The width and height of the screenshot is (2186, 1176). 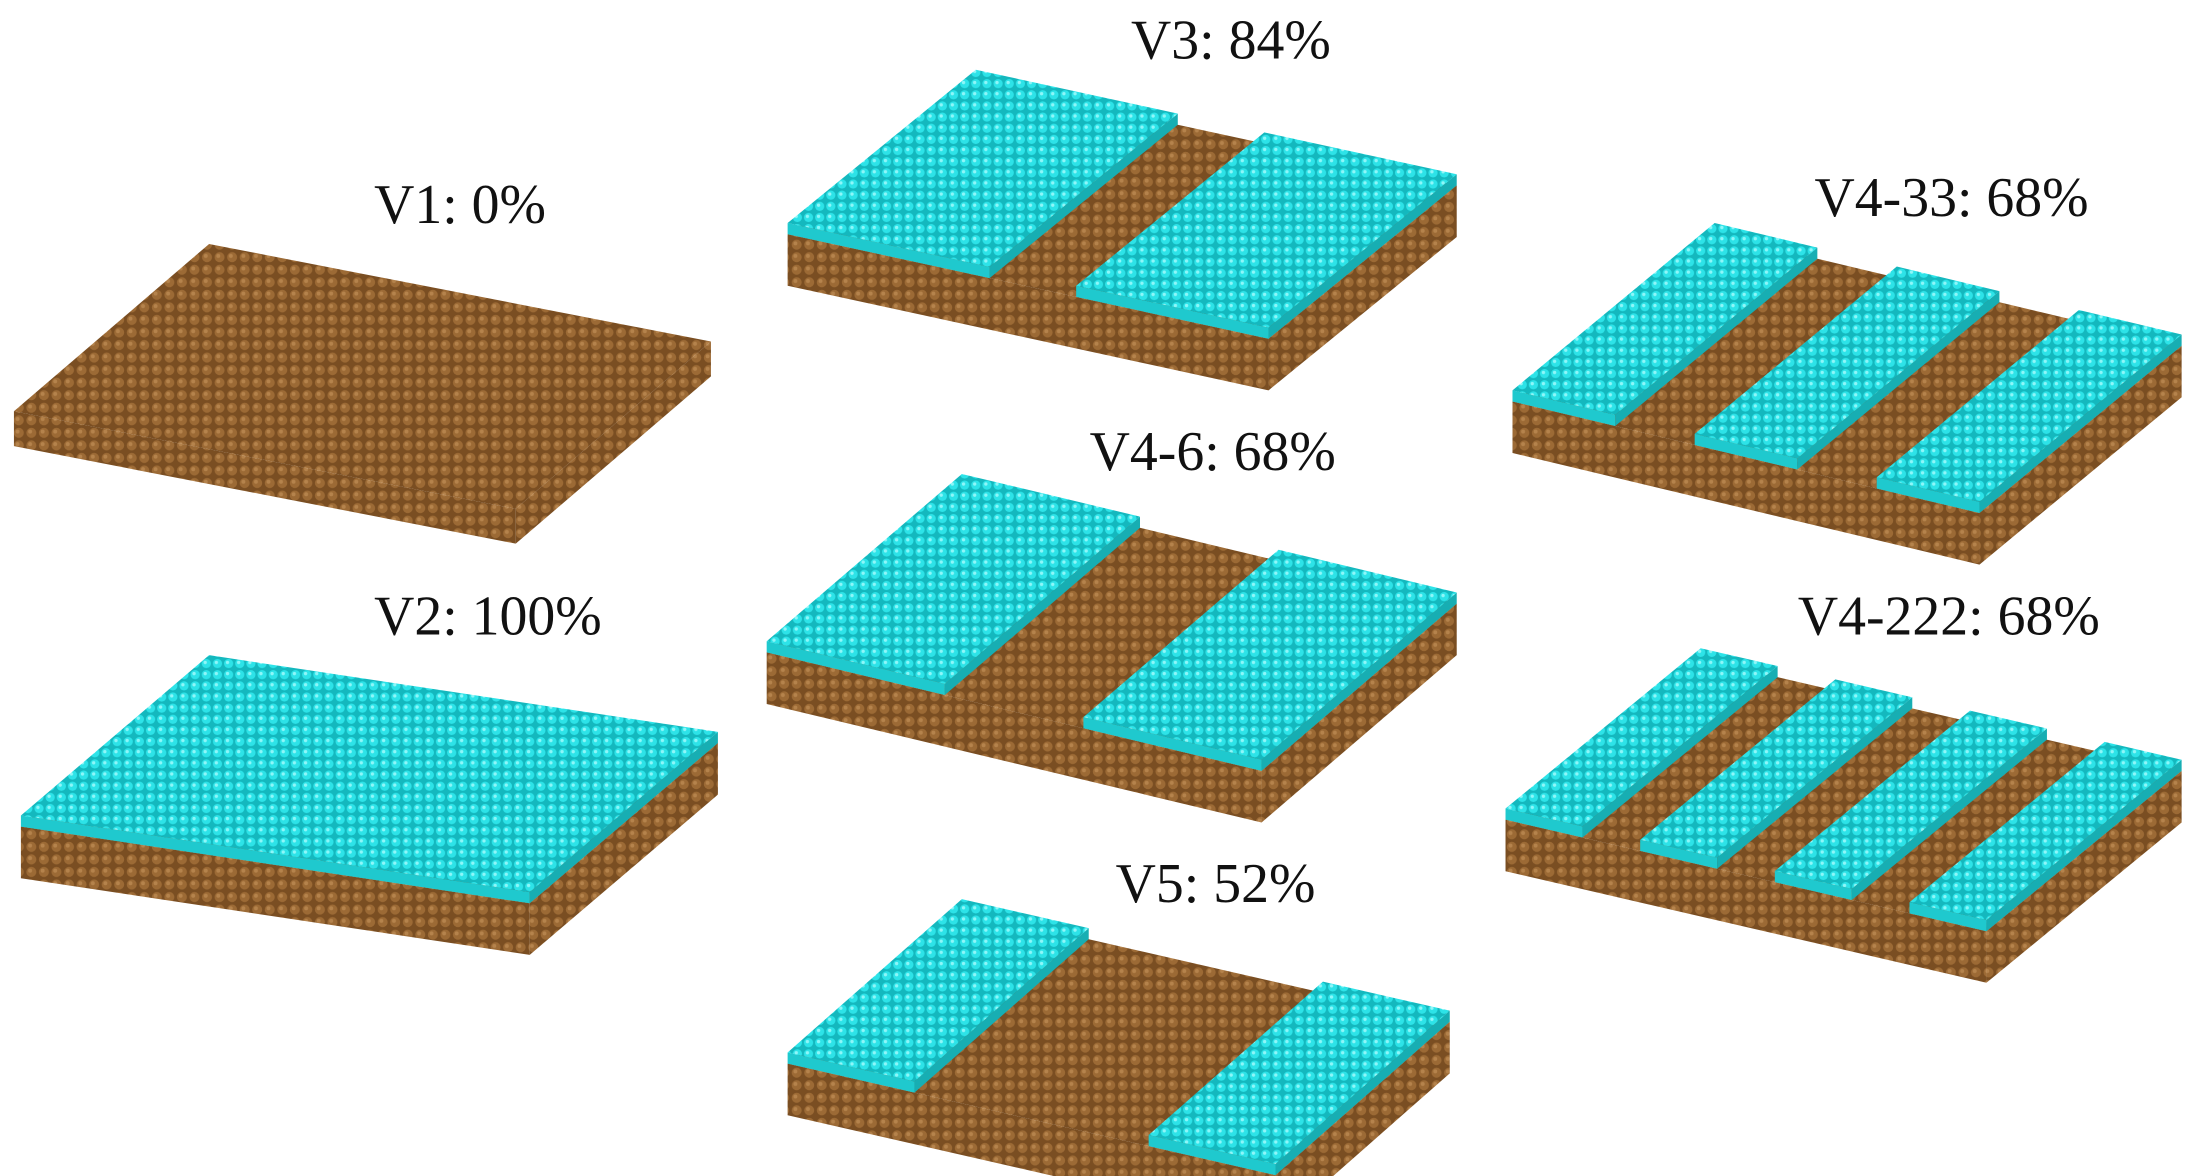 I want to click on panel-label: V2: 100%, so click(x=488, y=616).